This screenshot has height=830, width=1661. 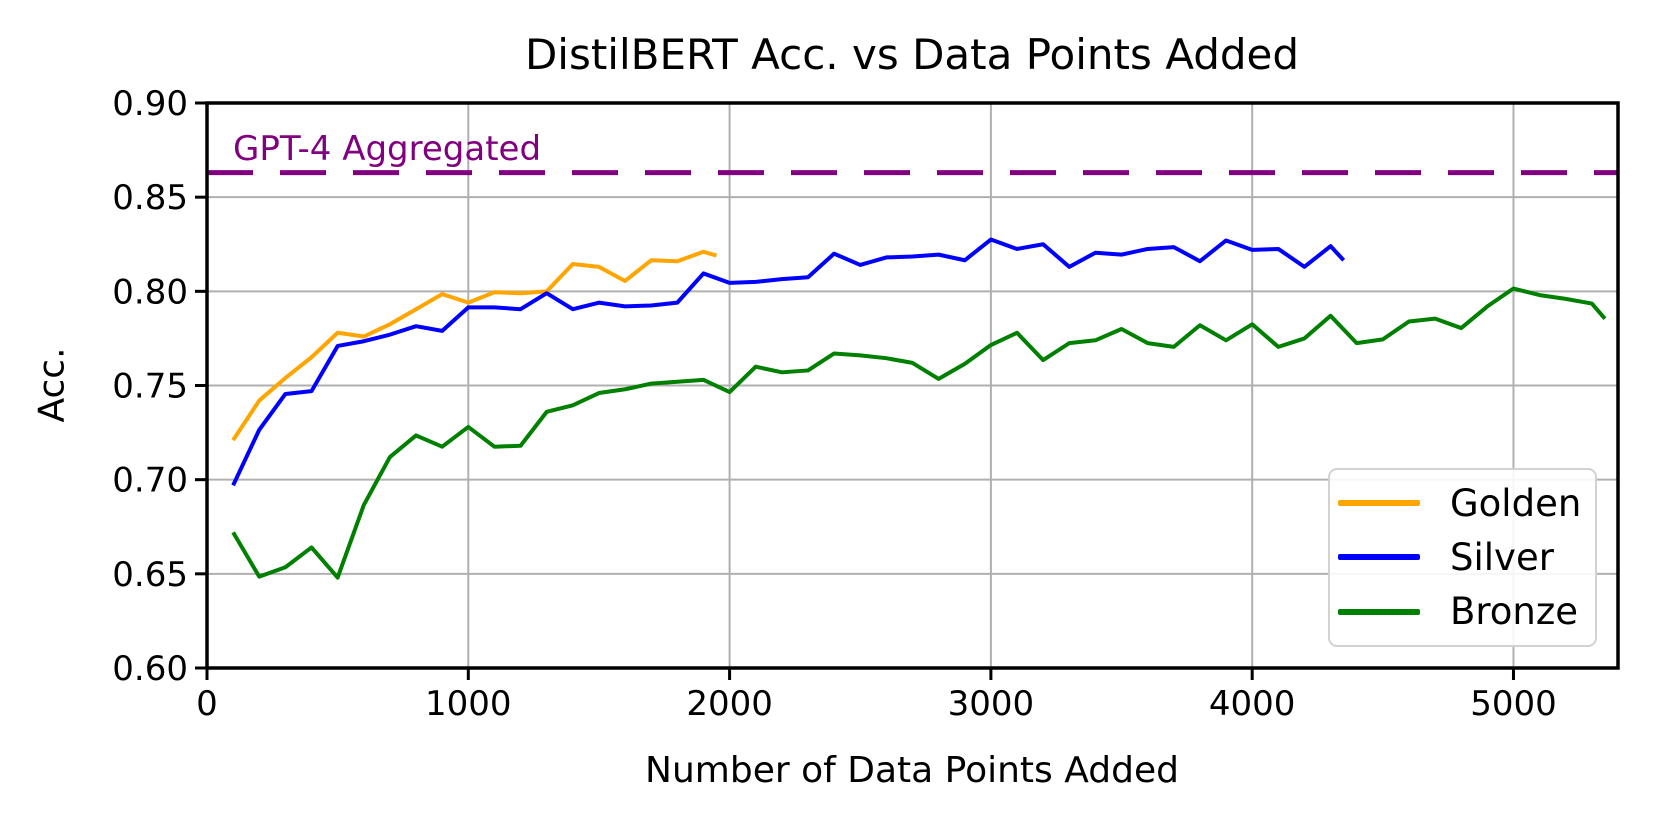 I want to click on svg-text: 3000, so click(x=991, y=704).